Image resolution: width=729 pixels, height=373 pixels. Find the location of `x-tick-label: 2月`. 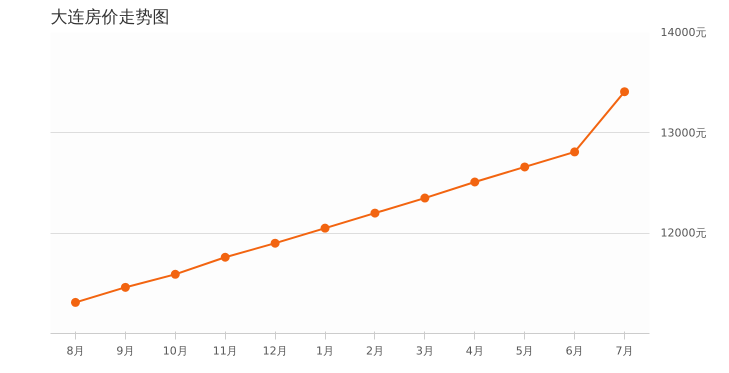

x-tick-label: 2月 is located at coordinates (375, 351).